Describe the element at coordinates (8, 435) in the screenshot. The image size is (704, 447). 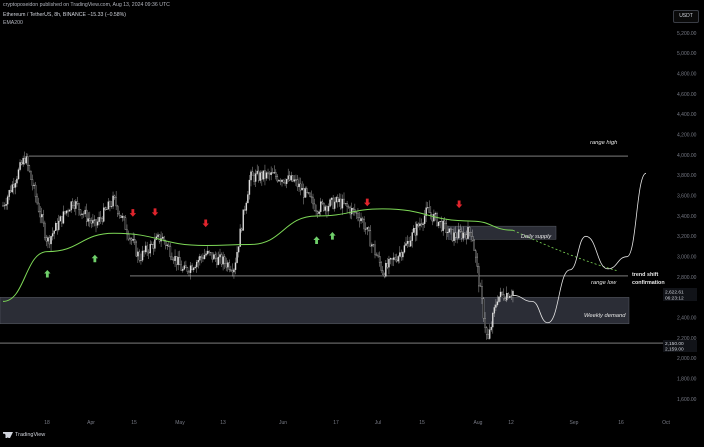
I see `tradingview-logo-icon` at that location.